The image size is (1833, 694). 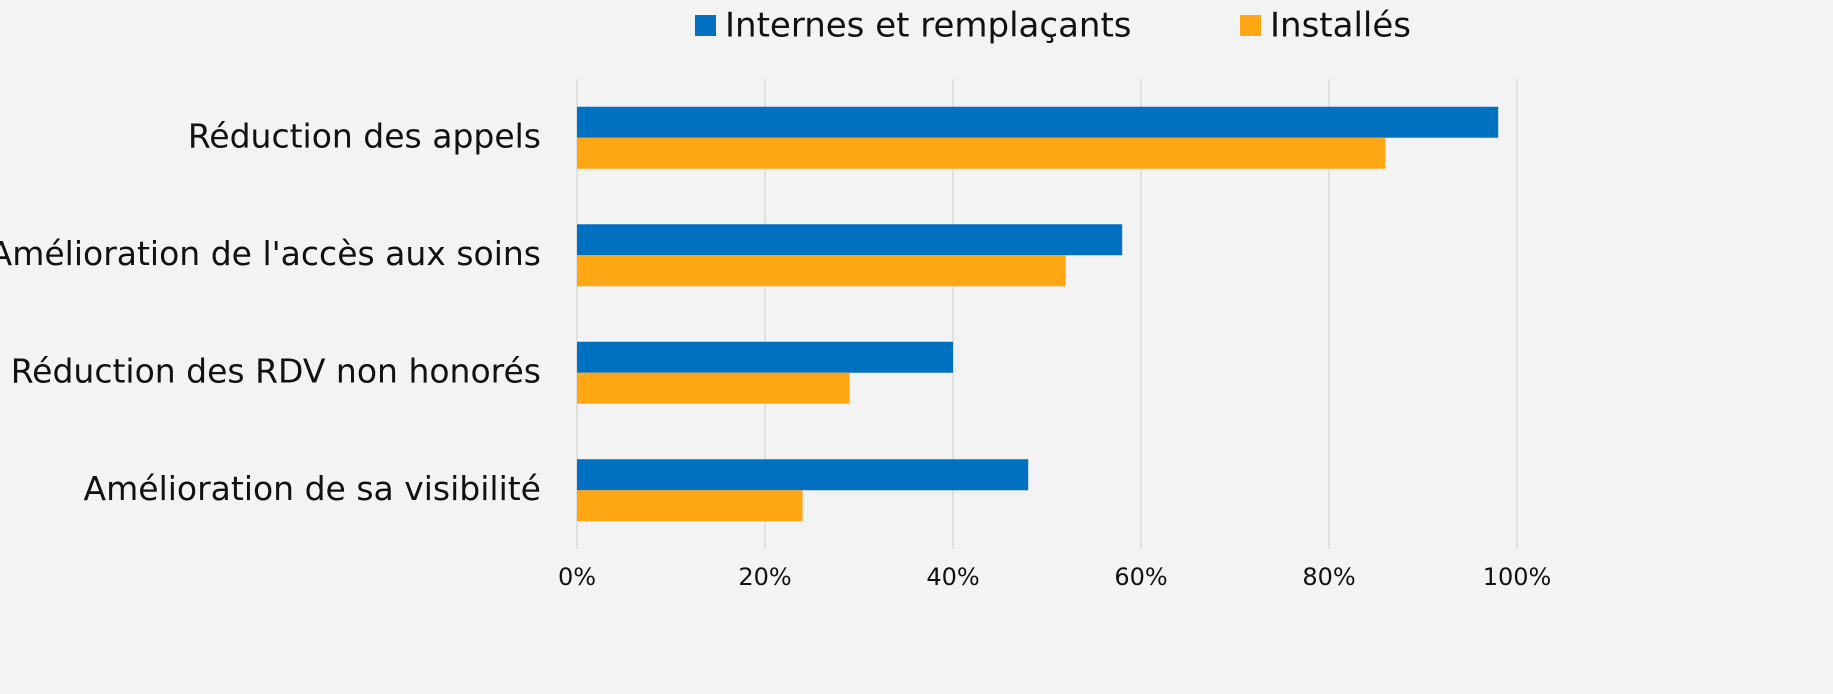 What do you see at coordinates (952, 577) in the screenshot?
I see `x-tick-label: 40%` at bounding box center [952, 577].